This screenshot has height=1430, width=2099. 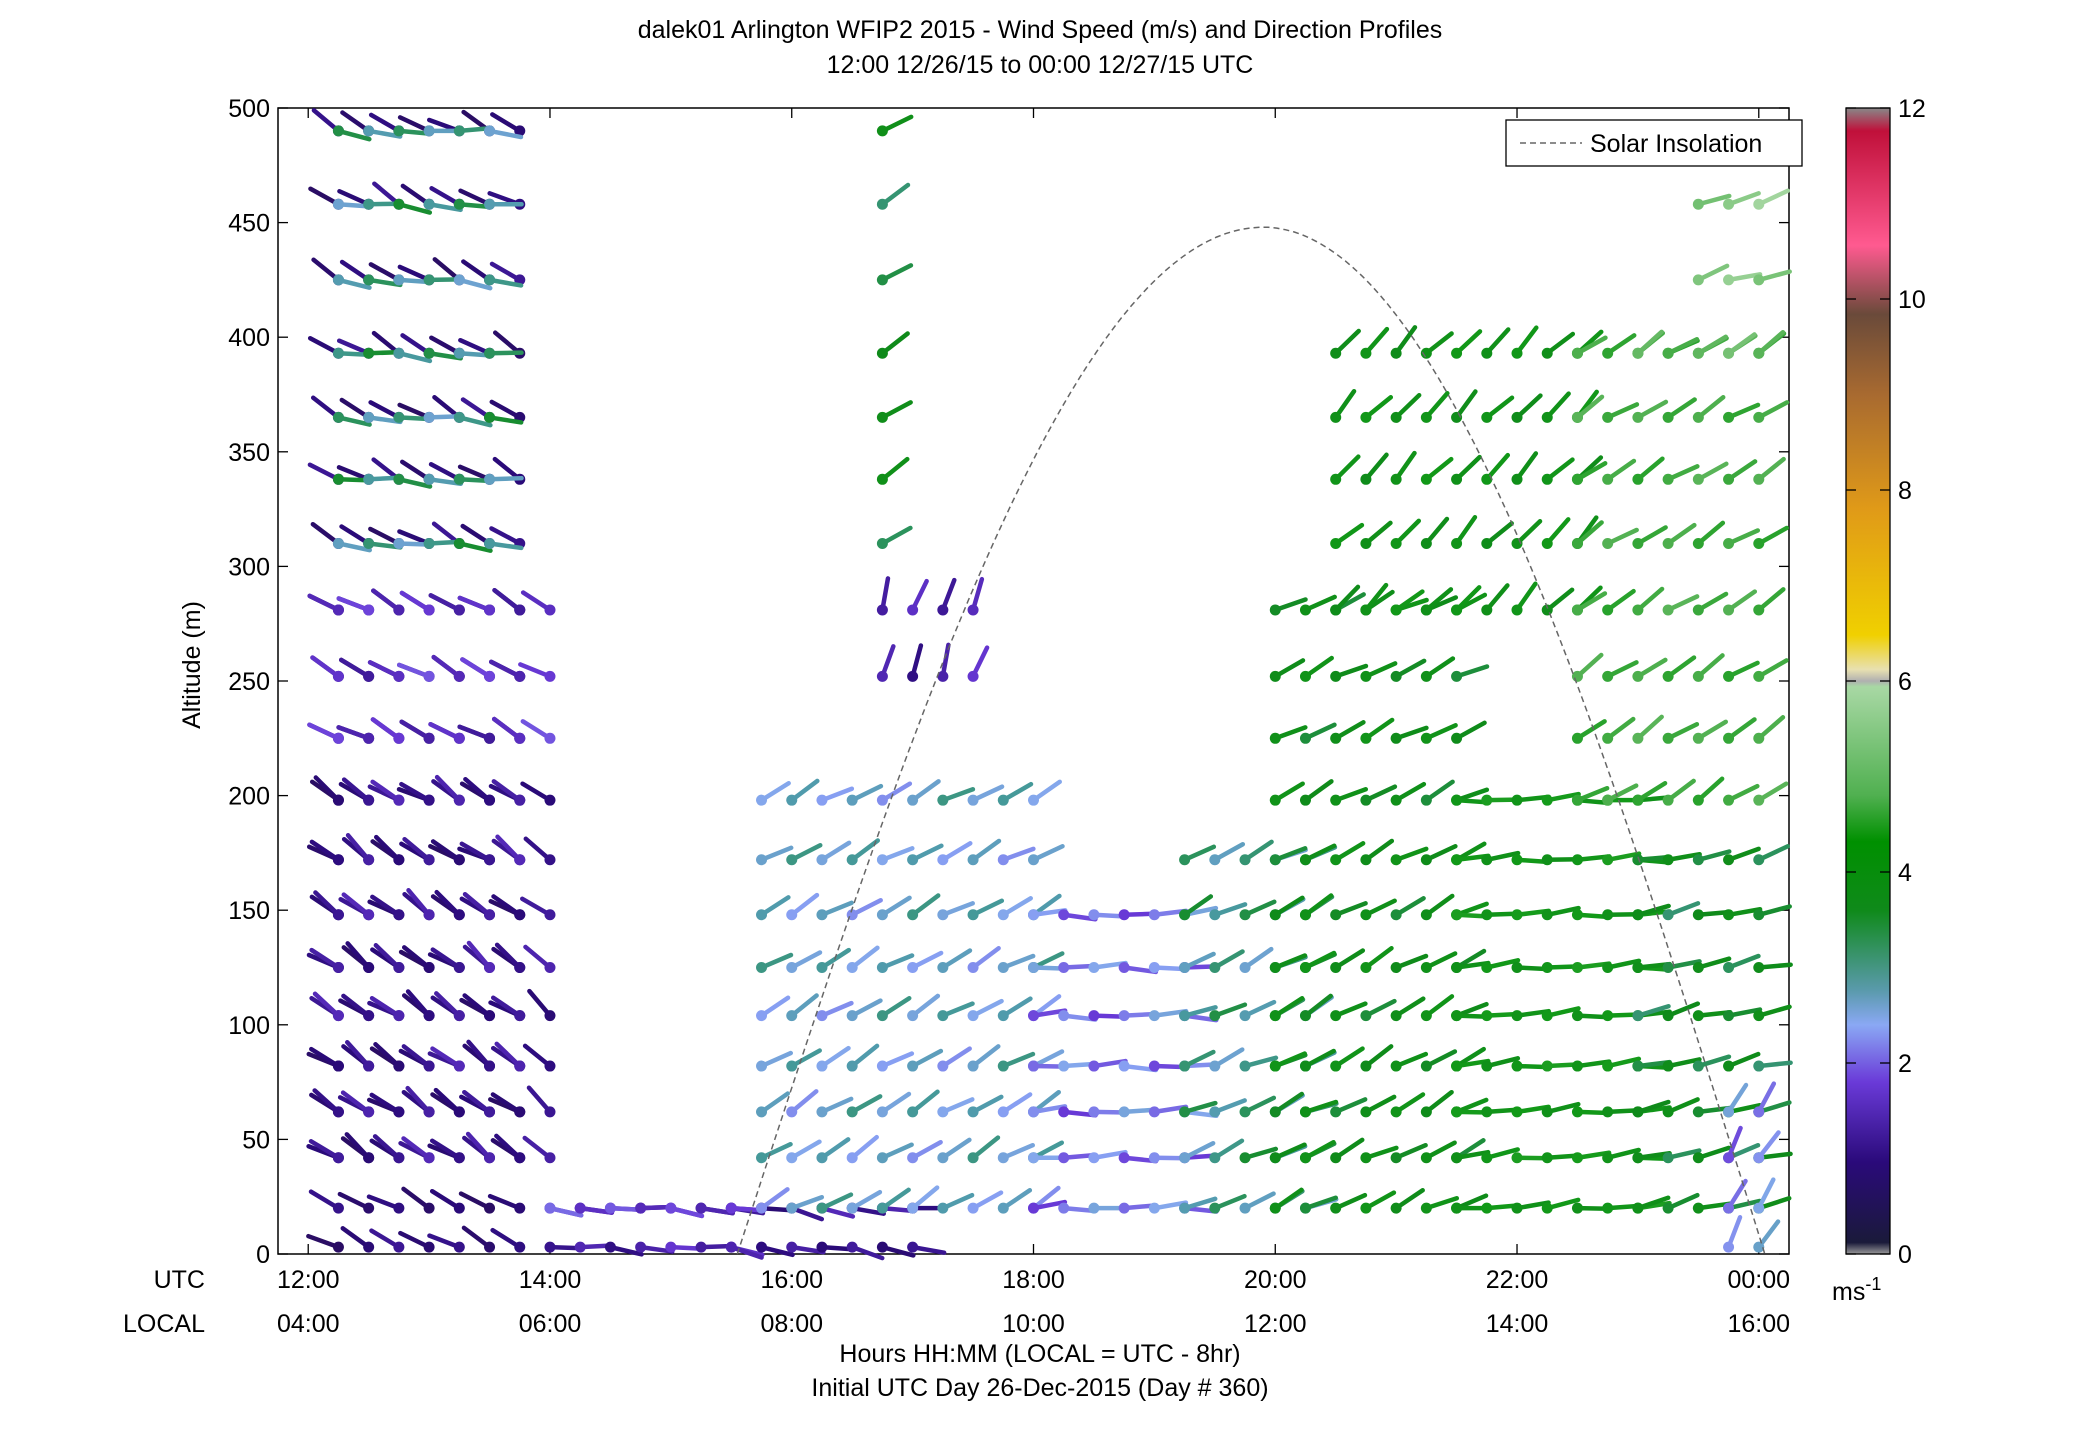 I want to click on x-tick-label-utc: 18:00, so click(x=1033, y=1280).